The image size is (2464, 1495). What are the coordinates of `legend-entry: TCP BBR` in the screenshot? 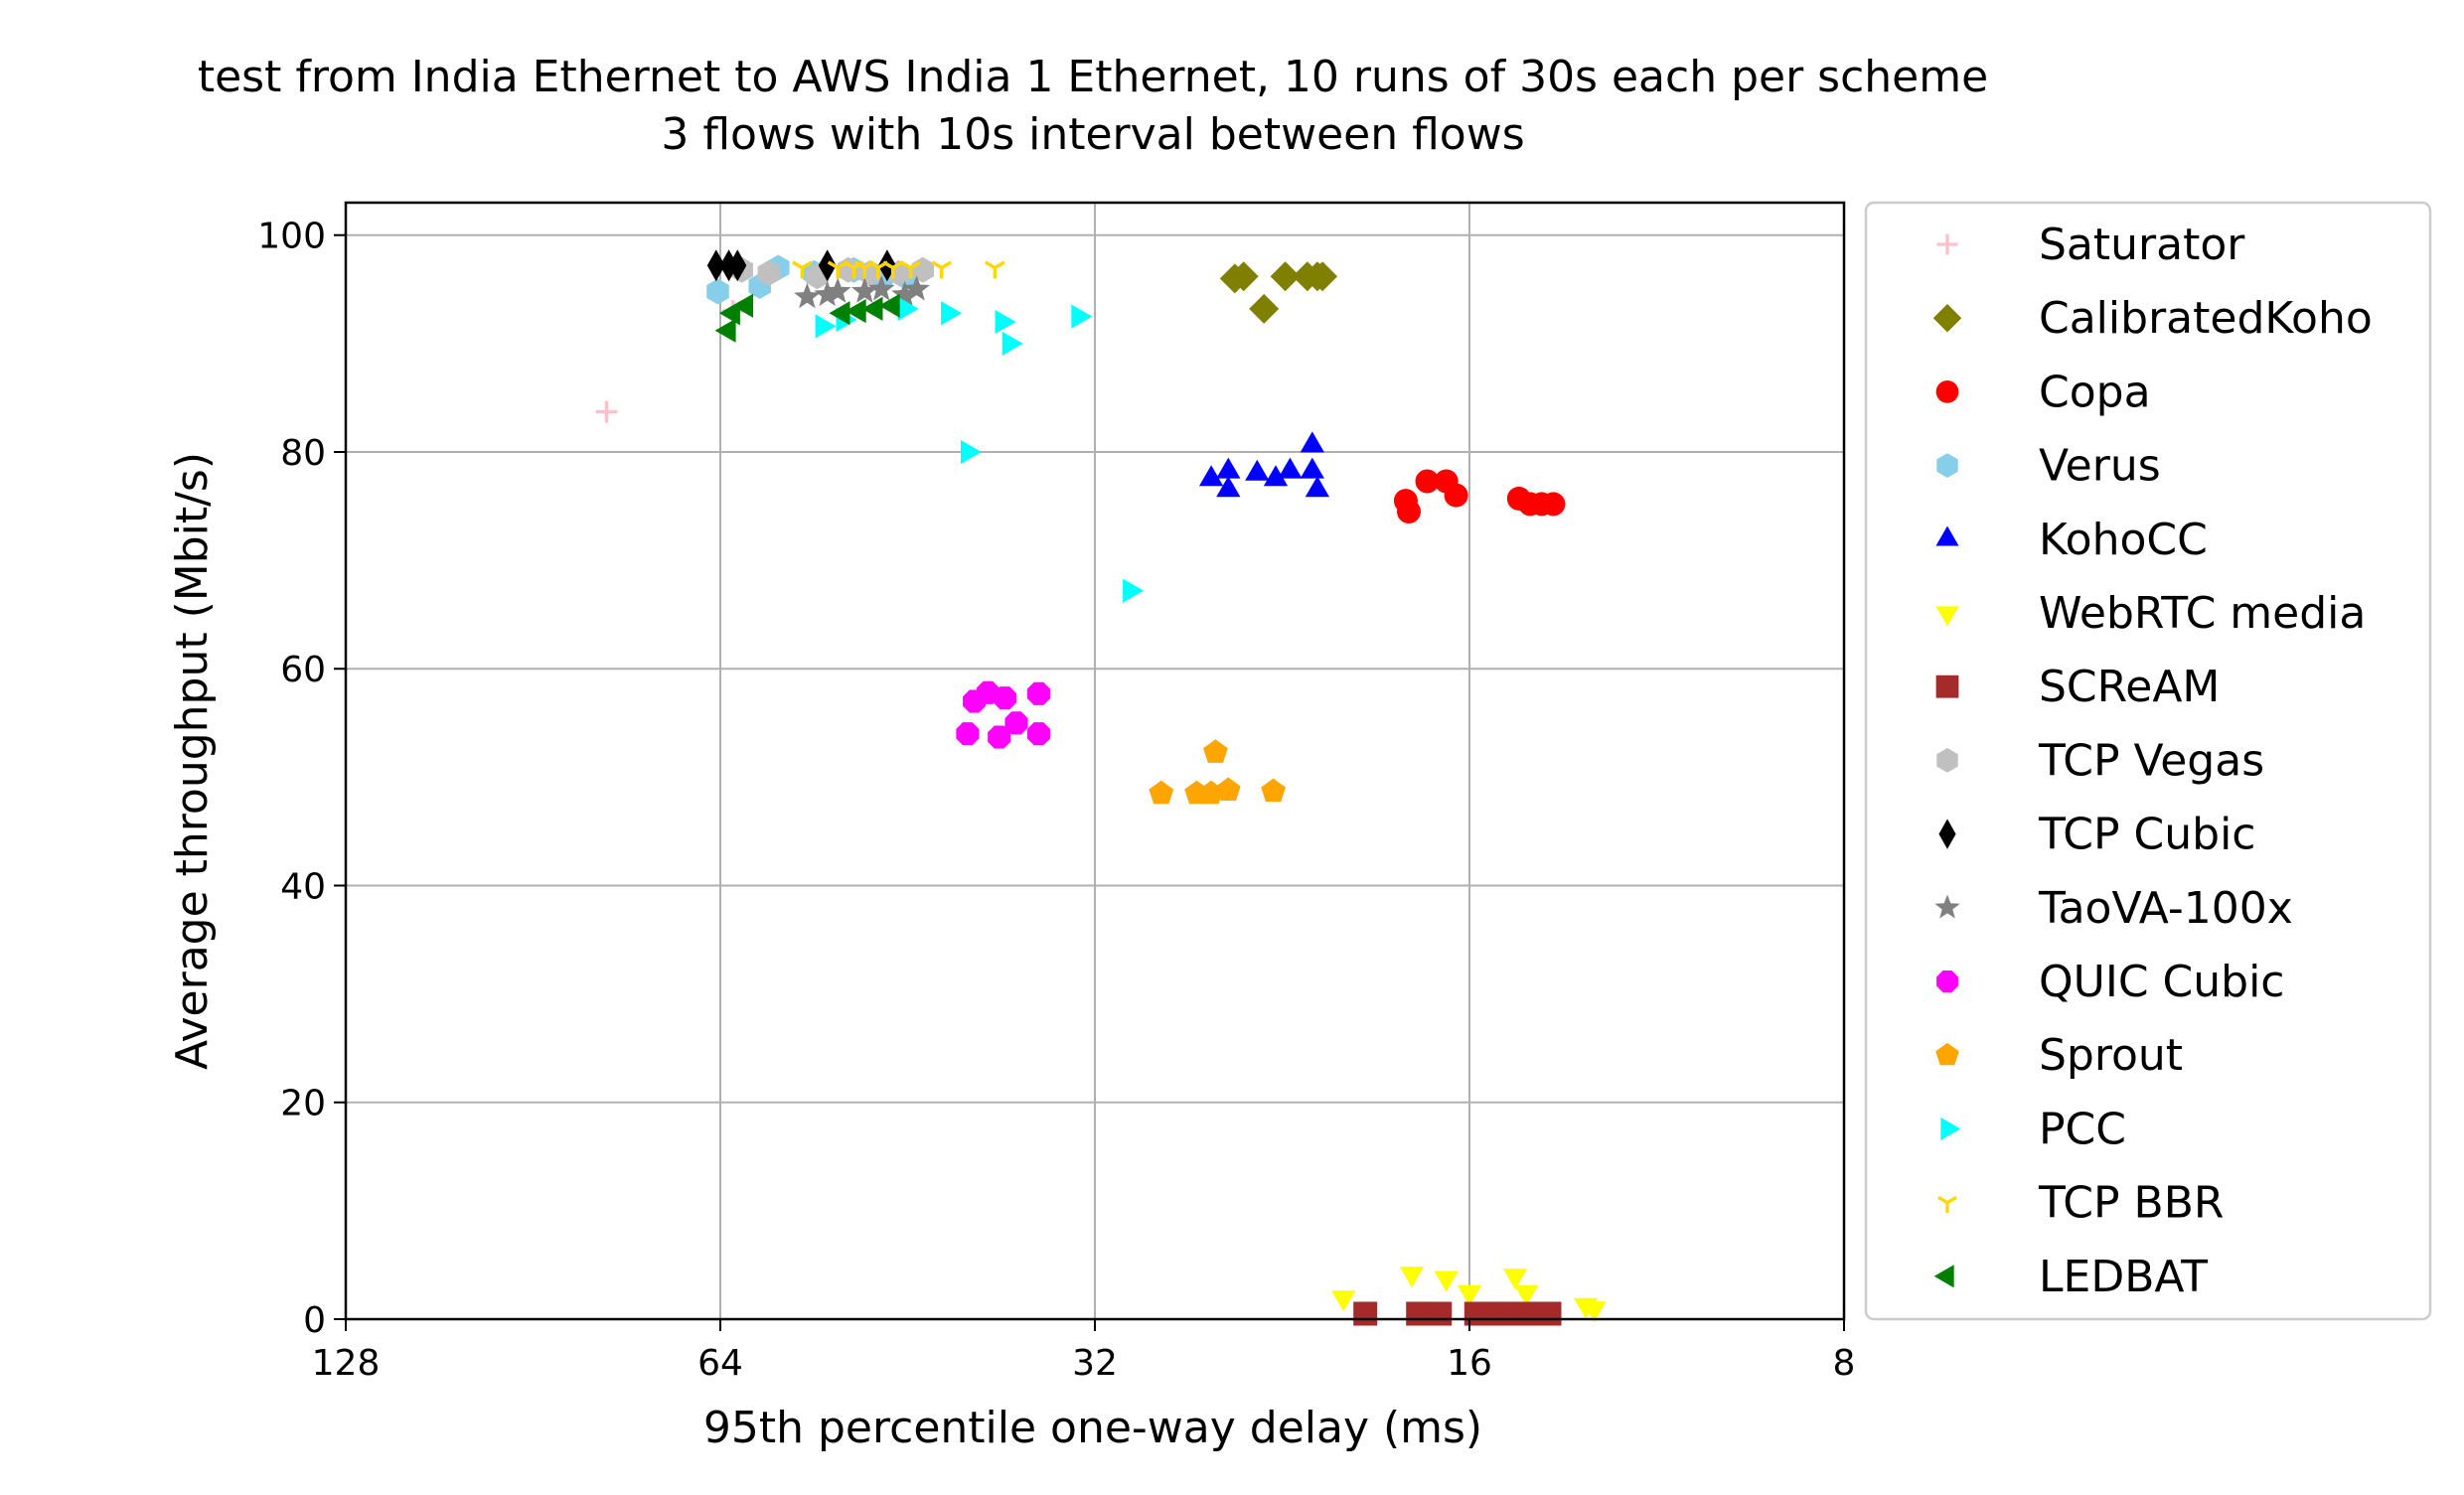 It's located at (2080, 1203).